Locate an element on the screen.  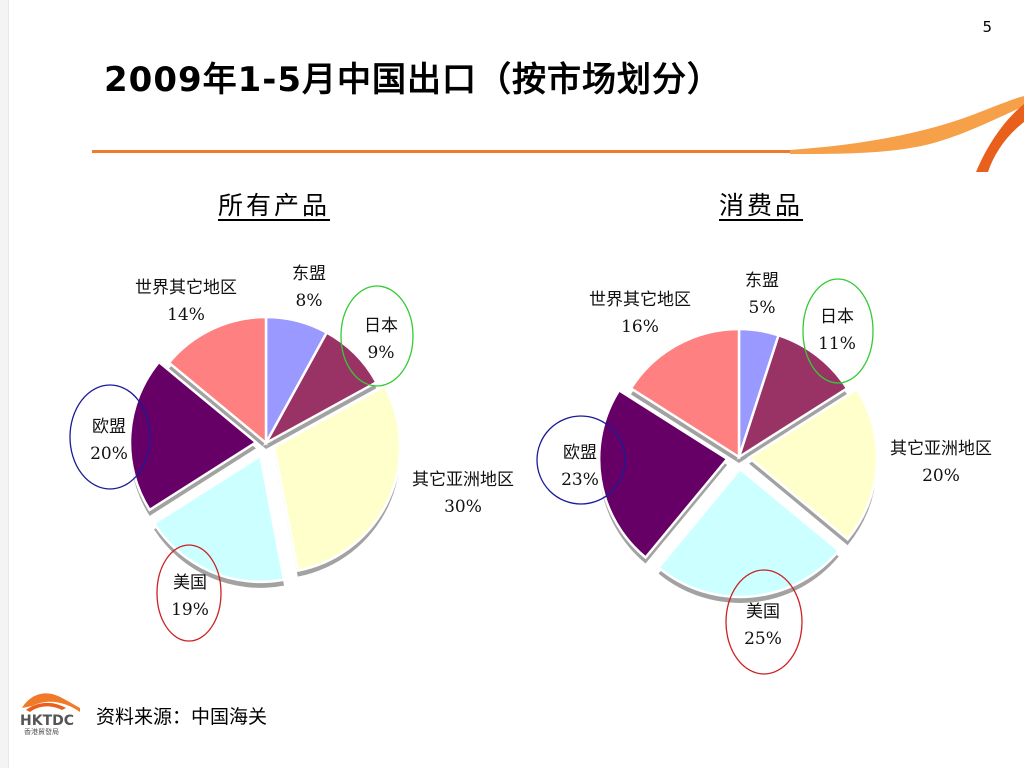
slide-title: 2009年1-5月中国出口（按市场划分） is located at coordinates (413, 80).